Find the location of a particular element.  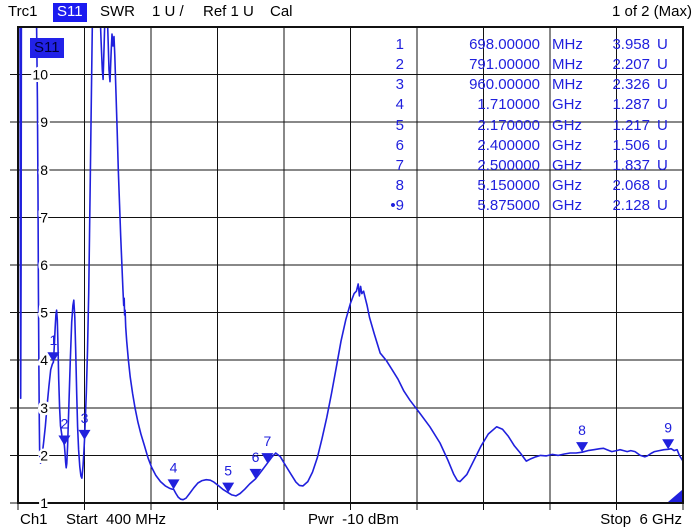

marker-number: 2 is located at coordinates (399, 65).